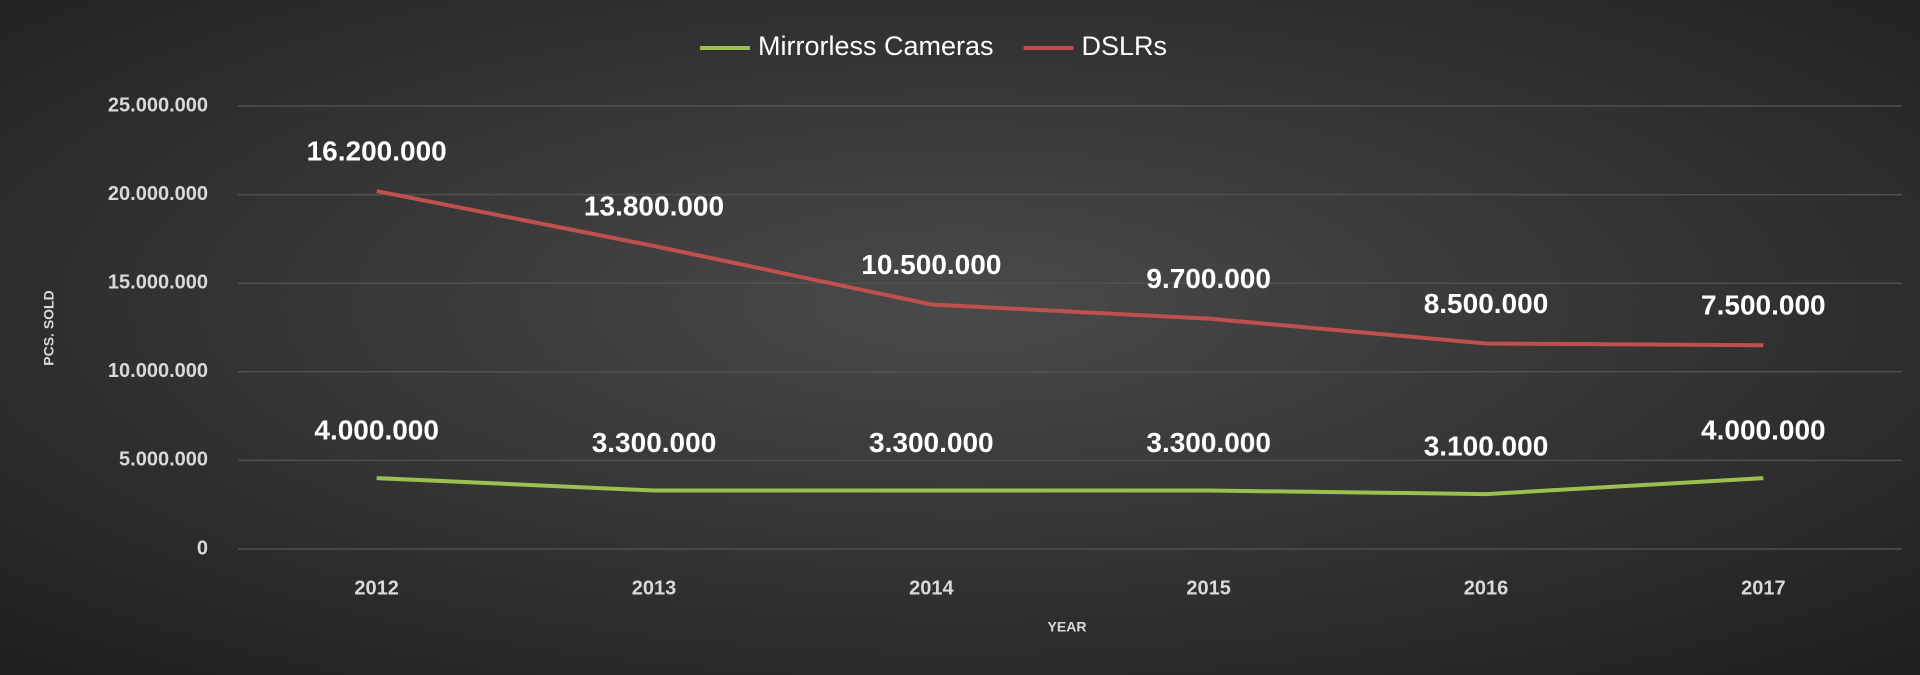  What do you see at coordinates (1070, 486) in the screenshot?
I see `series-line` at bounding box center [1070, 486].